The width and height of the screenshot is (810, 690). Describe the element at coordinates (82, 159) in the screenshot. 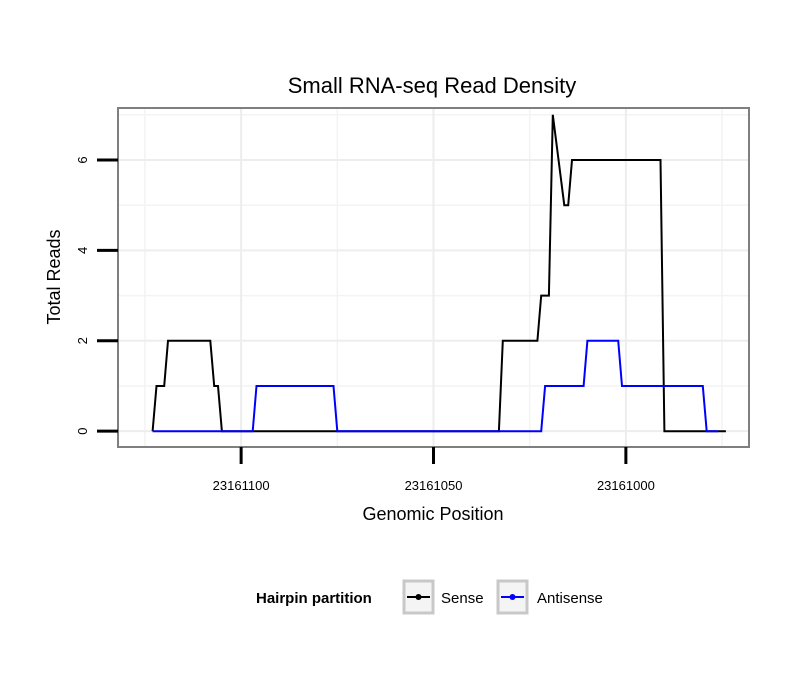

I see `y-tick-label: 6` at that location.